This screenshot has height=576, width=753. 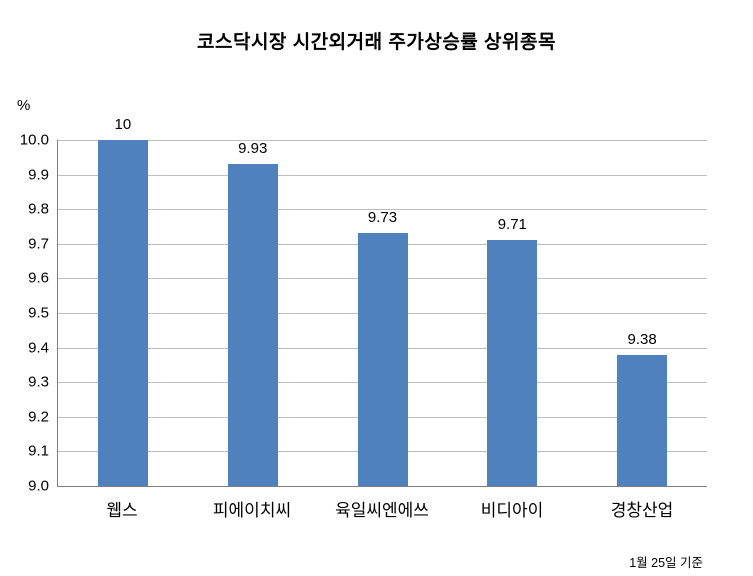 I want to click on y-tick-label: 9.3, so click(x=38, y=382).